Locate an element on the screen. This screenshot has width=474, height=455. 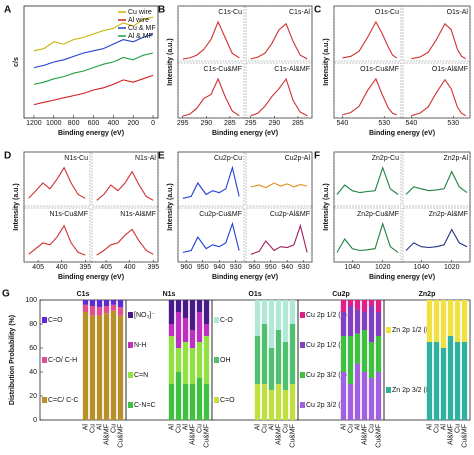
subplot-title: C1s-Al&MF is located at coordinates (292, 69).